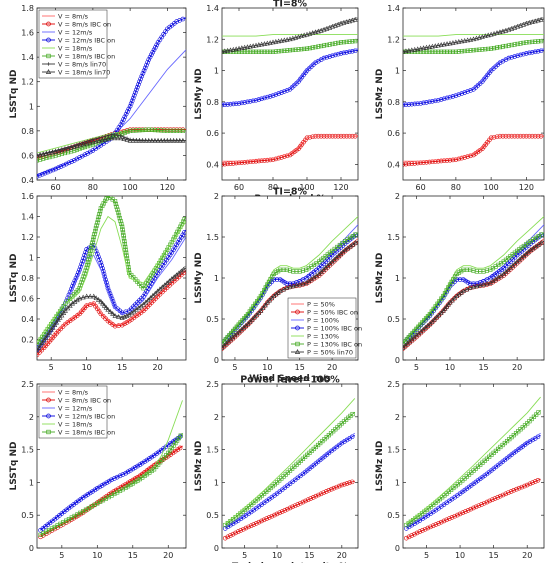 This screenshot has height=563, width=550. Describe the element at coordinates (78, 40) in the screenshot. I see `legend-item: V = 12m/s IBC on` at that location.